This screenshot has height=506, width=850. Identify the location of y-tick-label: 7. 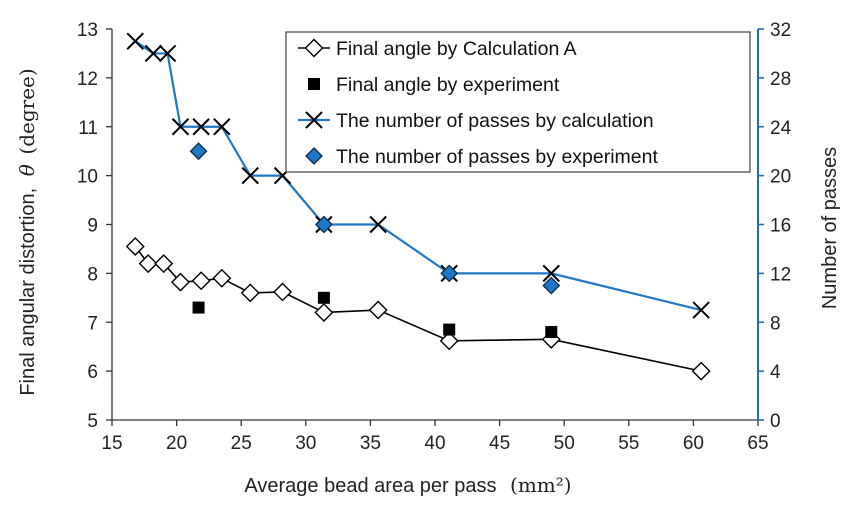
(92, 323).